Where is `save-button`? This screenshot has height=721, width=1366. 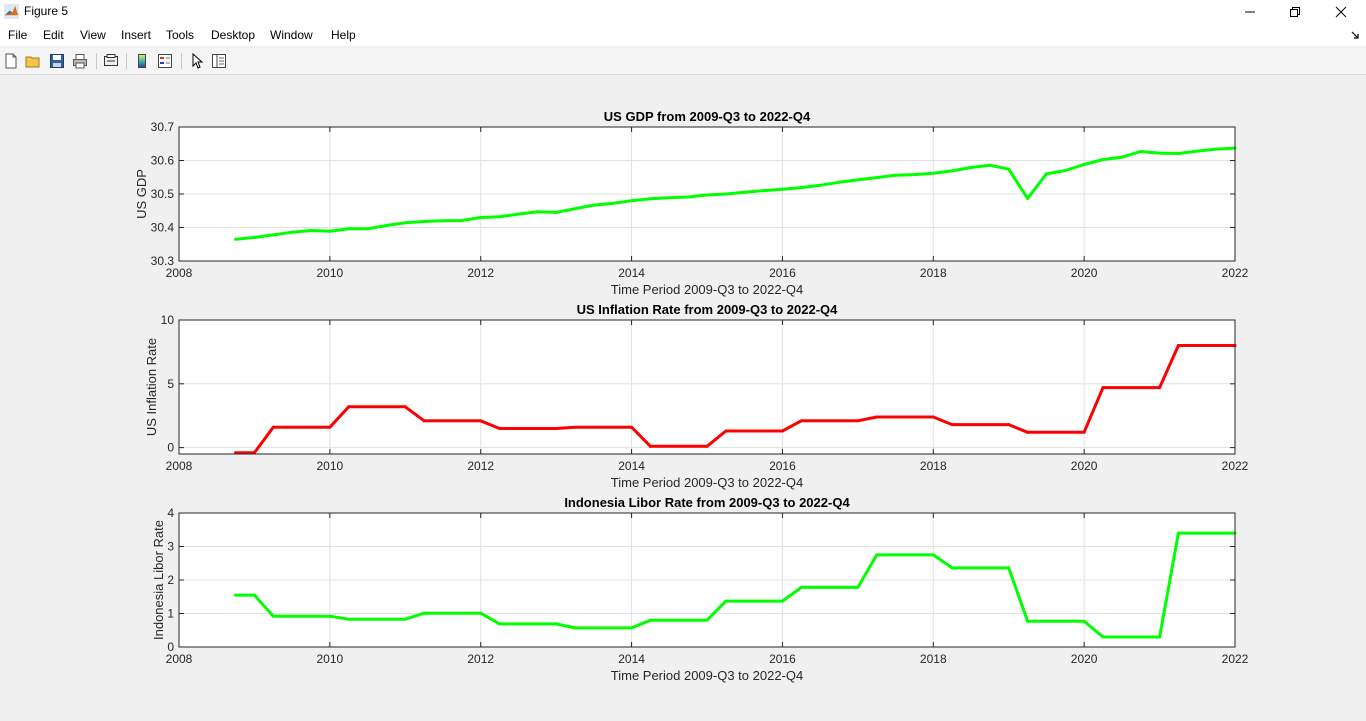
save-button is located at coordinates (57, 61).